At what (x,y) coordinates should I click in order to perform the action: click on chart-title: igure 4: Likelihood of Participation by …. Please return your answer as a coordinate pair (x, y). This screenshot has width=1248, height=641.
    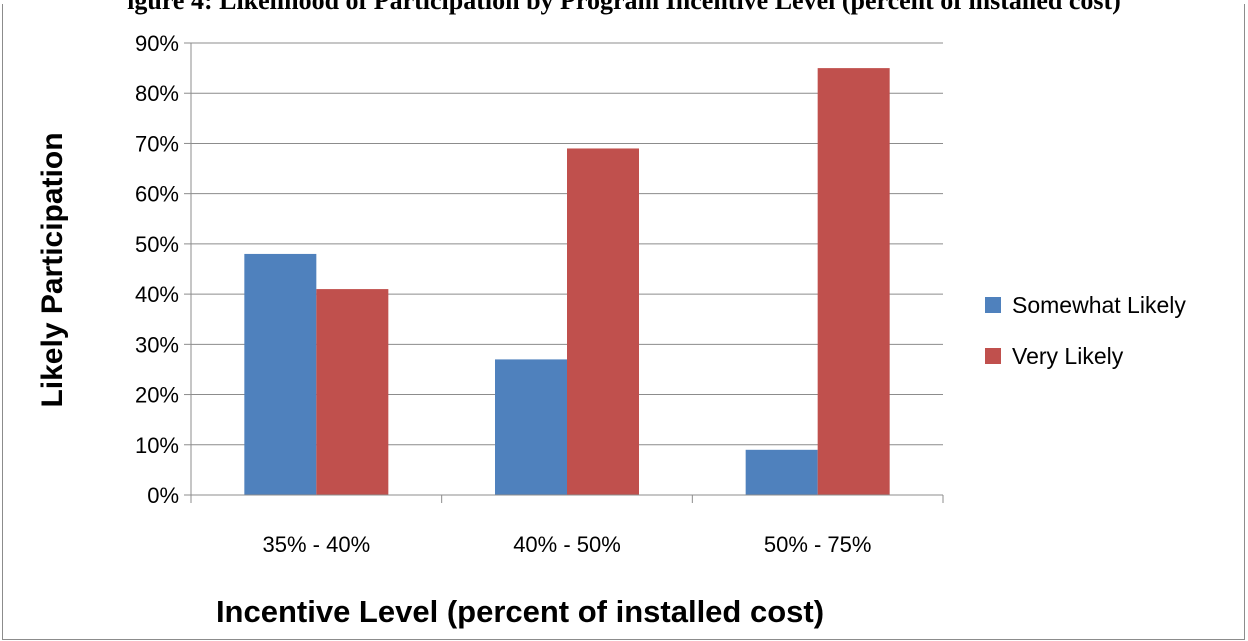
    Looking at the image, I should click on (624, 7).